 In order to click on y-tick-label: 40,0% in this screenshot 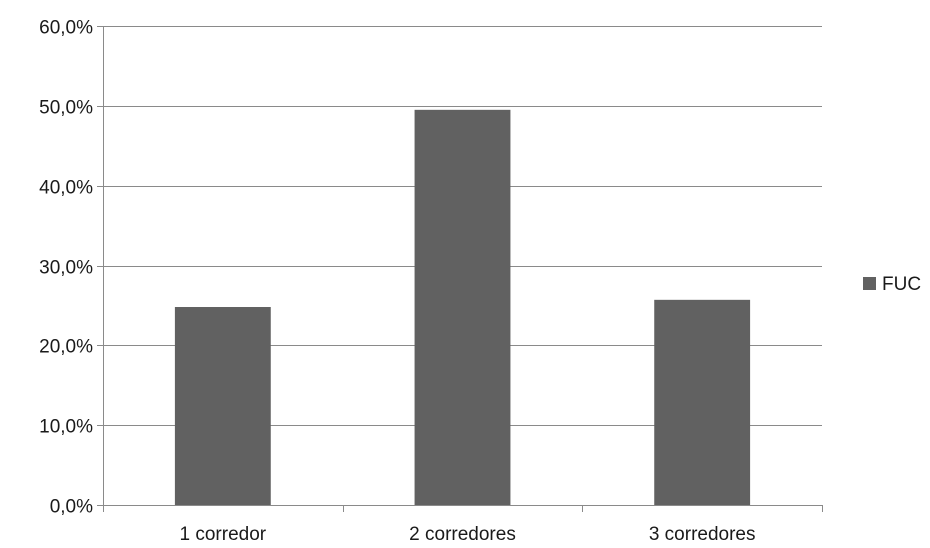, I will do `click(66, 188)`.